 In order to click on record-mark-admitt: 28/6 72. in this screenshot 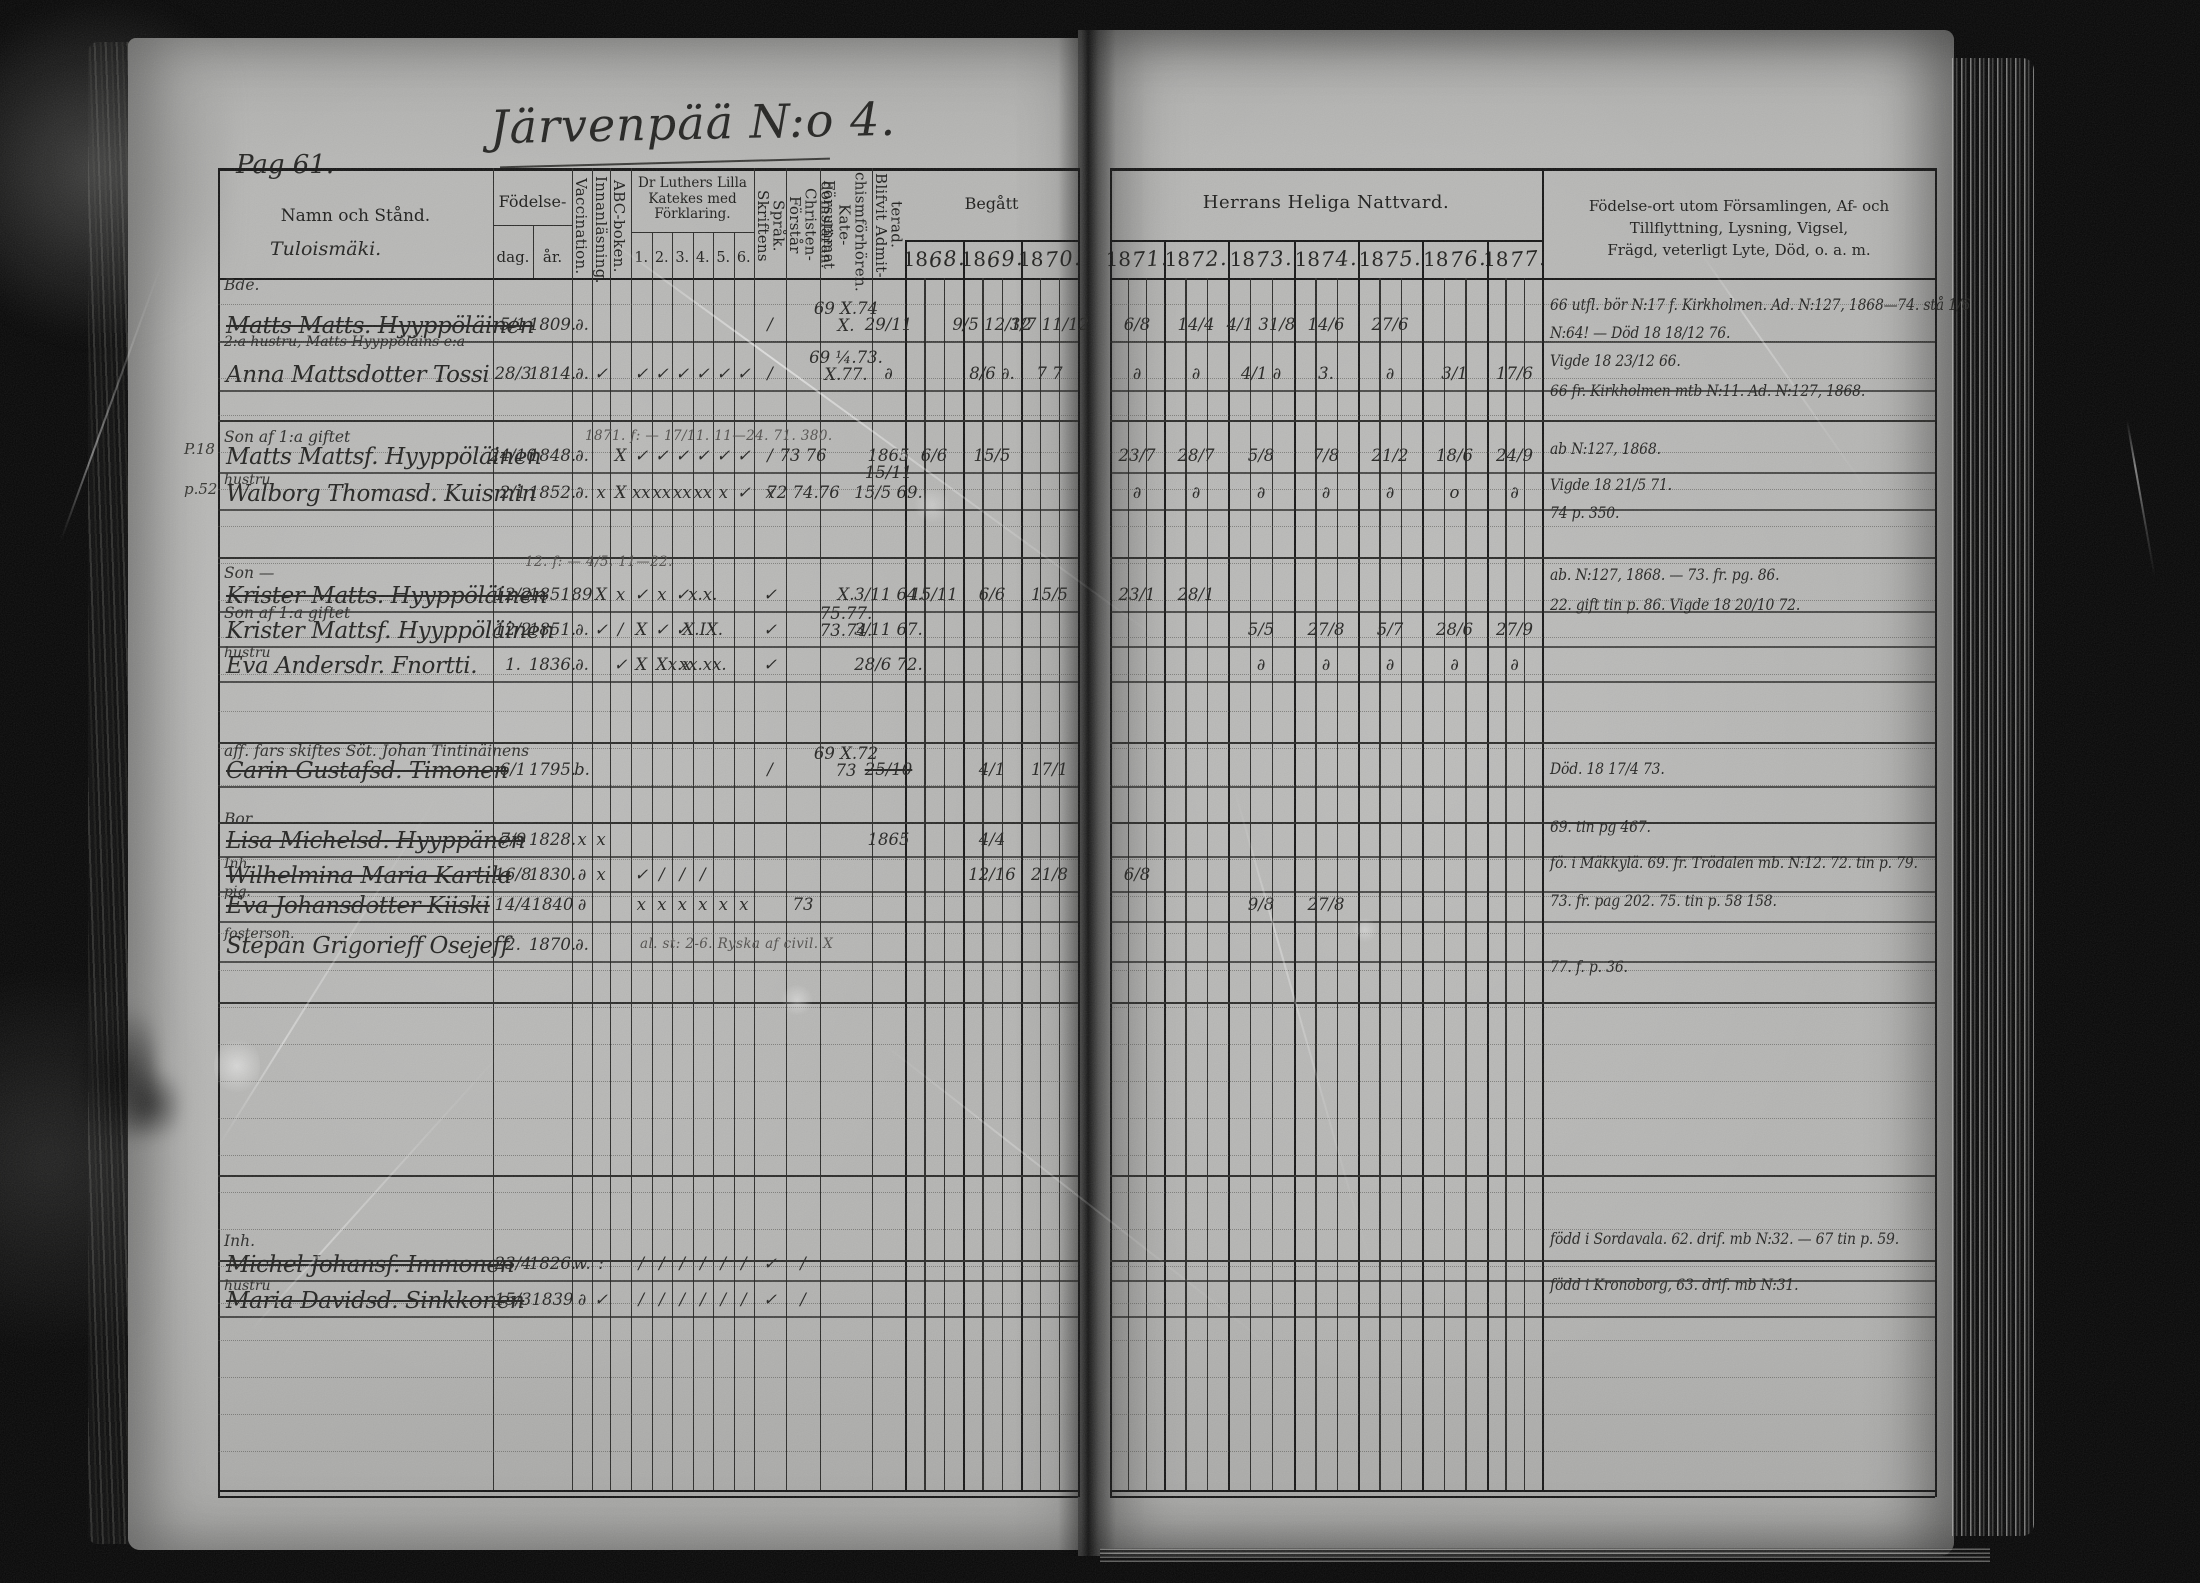, I will do `click(888, 664)`.